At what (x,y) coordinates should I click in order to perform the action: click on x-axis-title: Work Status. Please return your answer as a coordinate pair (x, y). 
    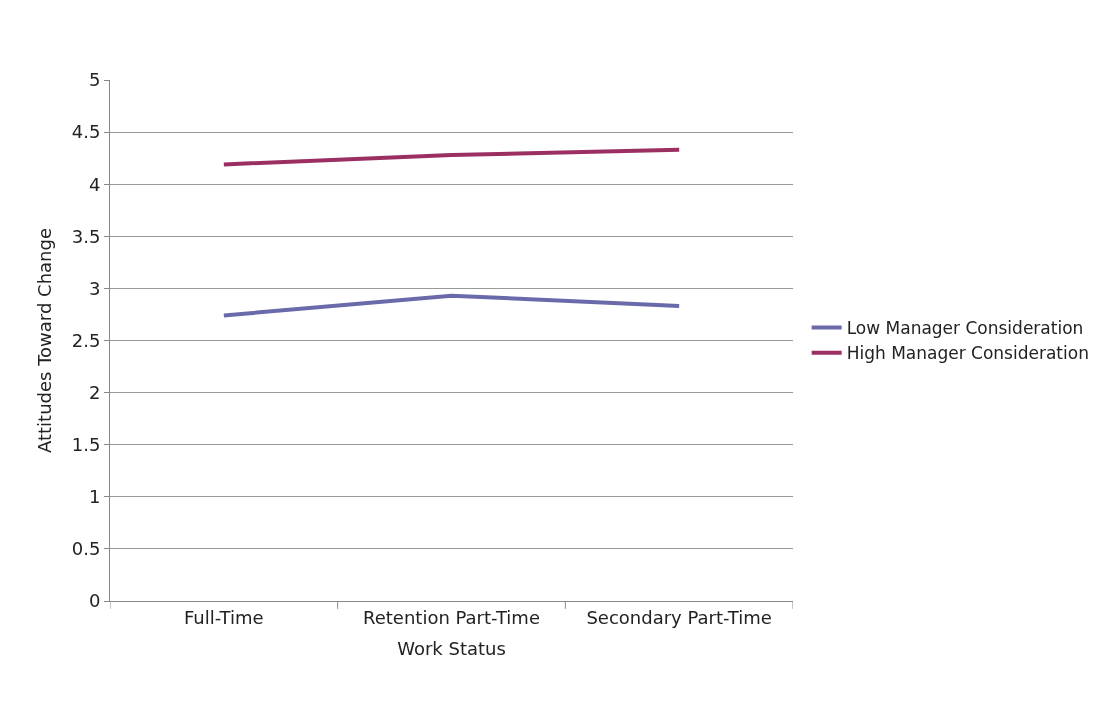
    Looking at the image, I should click on (451, 648).